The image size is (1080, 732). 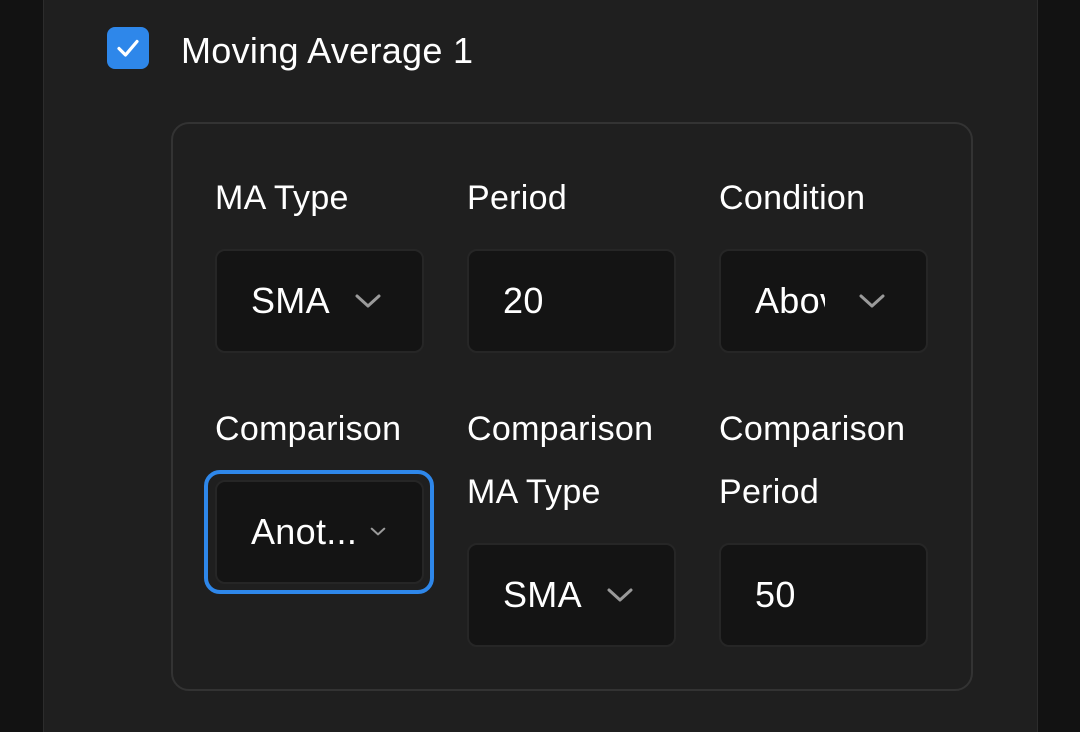 What do you see at coordinates (823, 595) in the screenshot?
I see `comparison-period-input: 50` at bounding box center [823, 595].